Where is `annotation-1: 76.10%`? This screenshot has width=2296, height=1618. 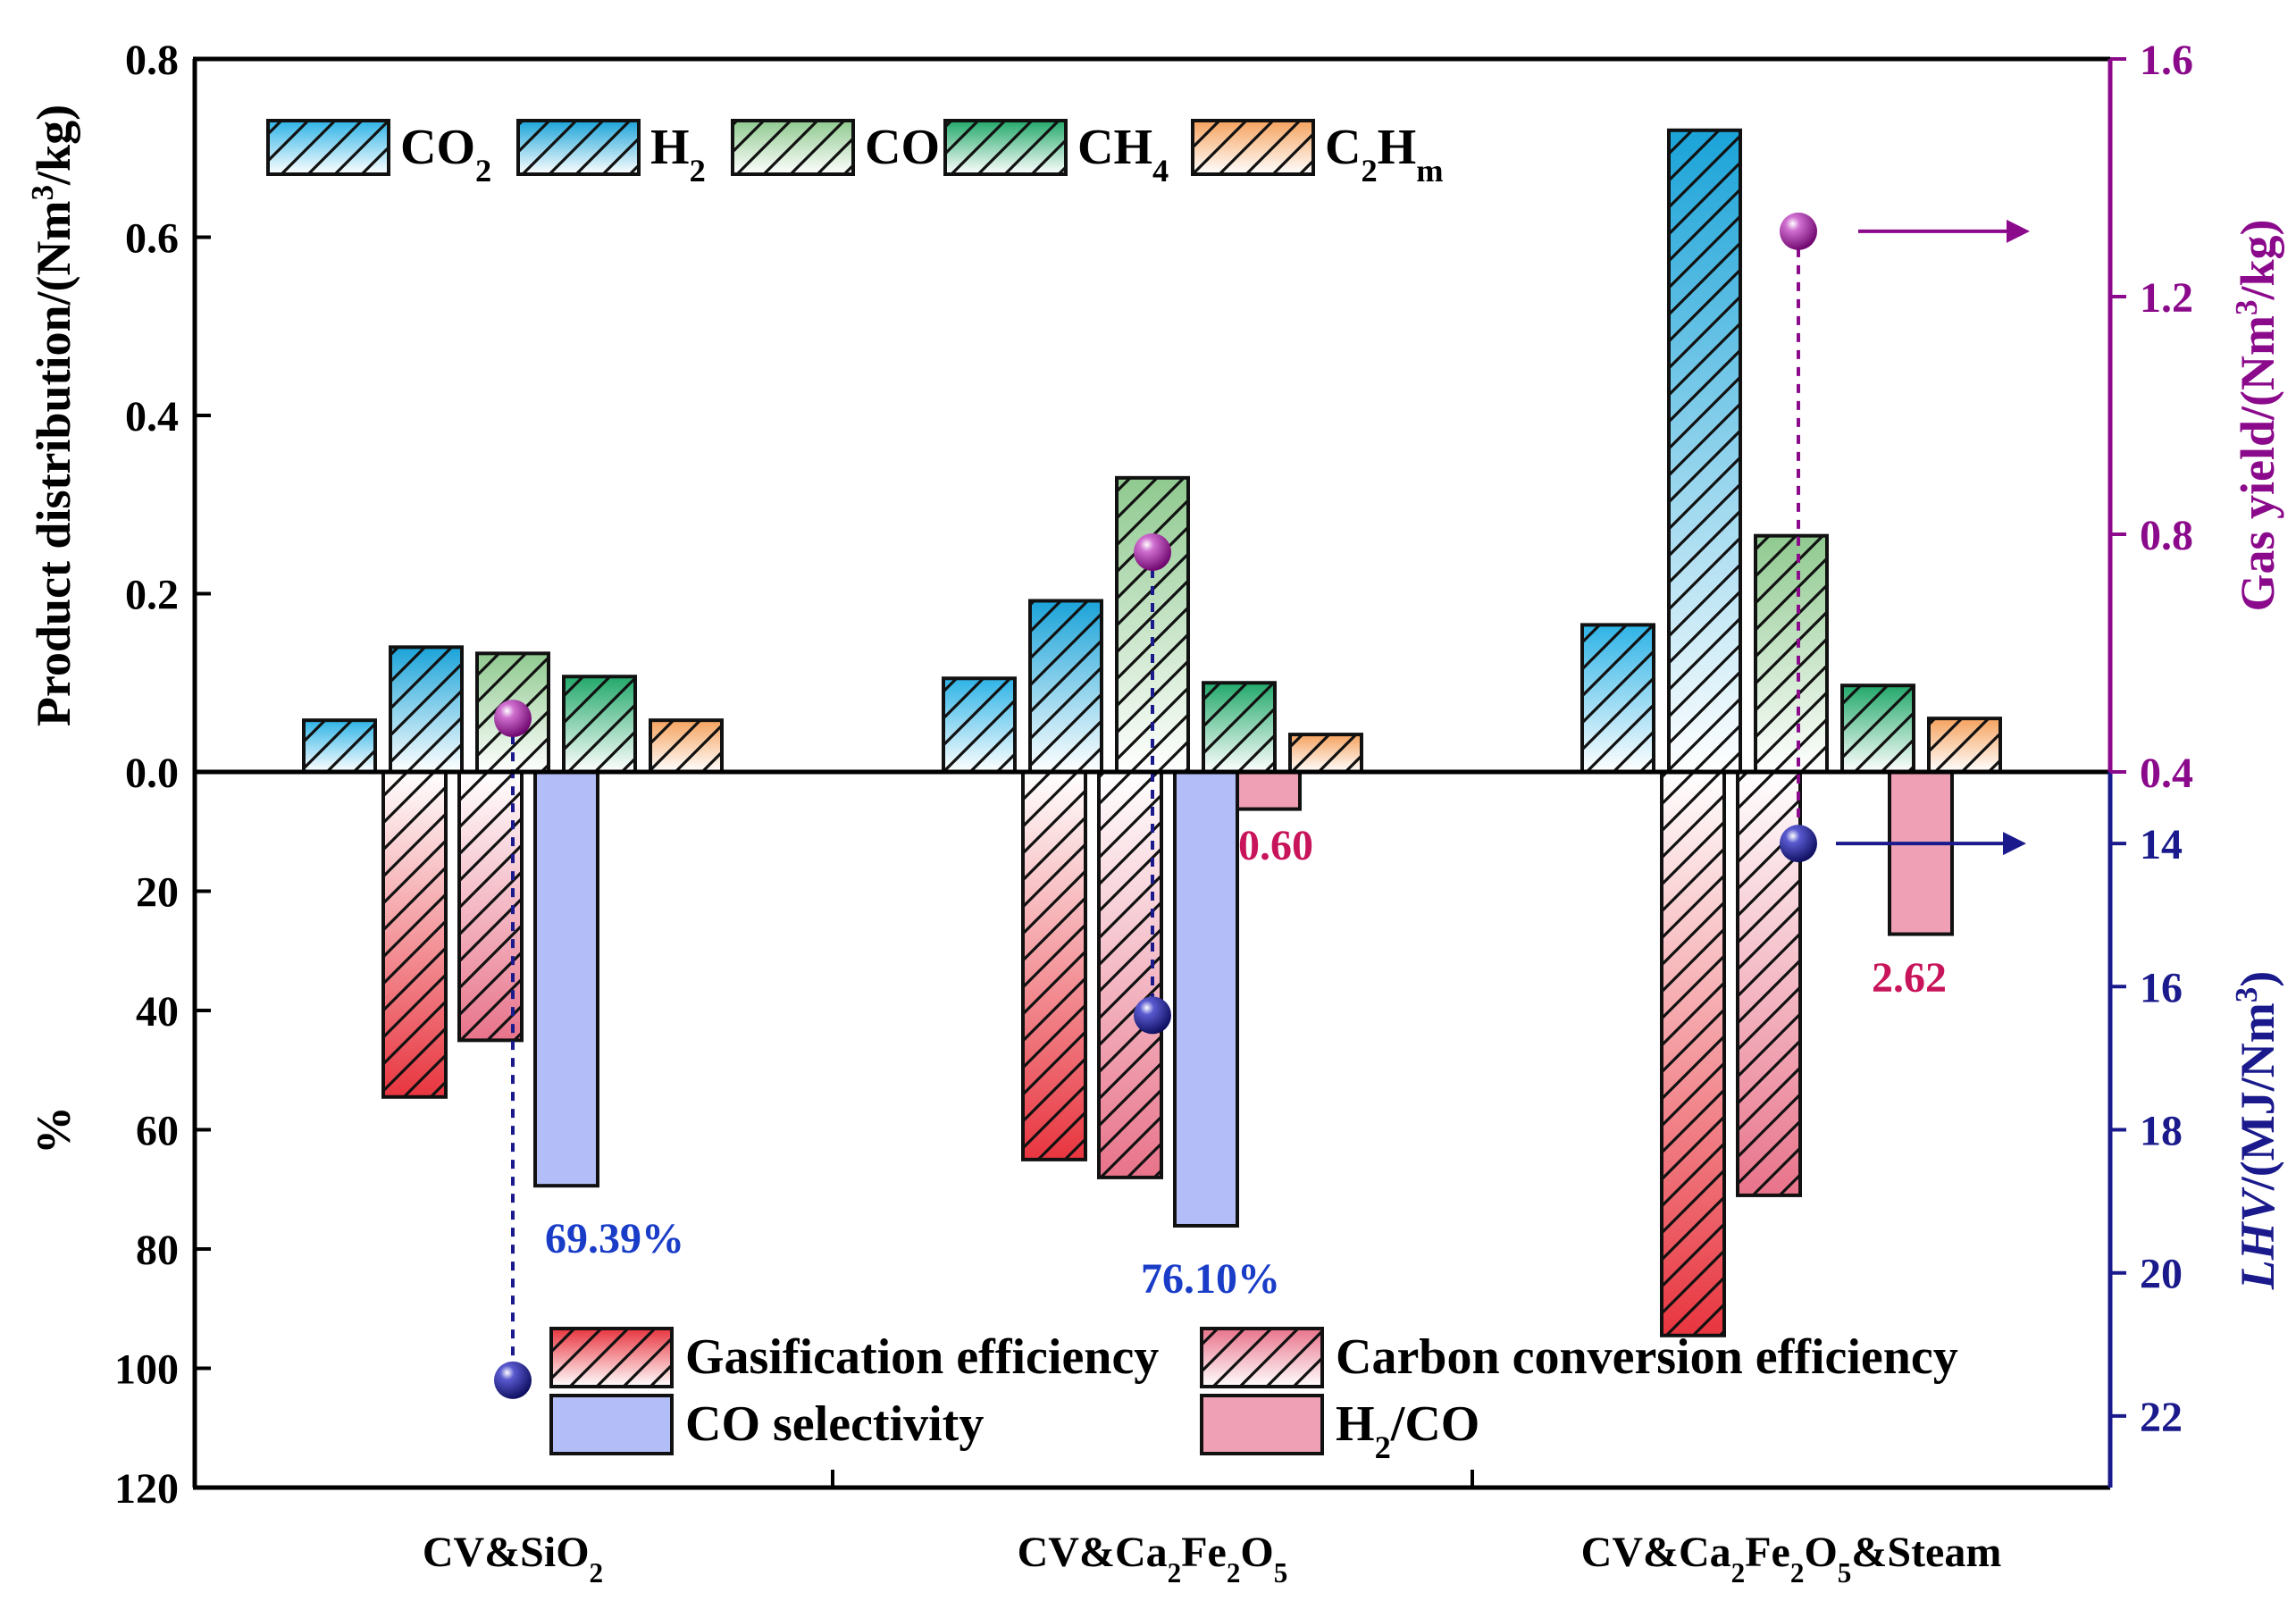
annotation-1: 76.10% is located at coordinates (1211, 1279).